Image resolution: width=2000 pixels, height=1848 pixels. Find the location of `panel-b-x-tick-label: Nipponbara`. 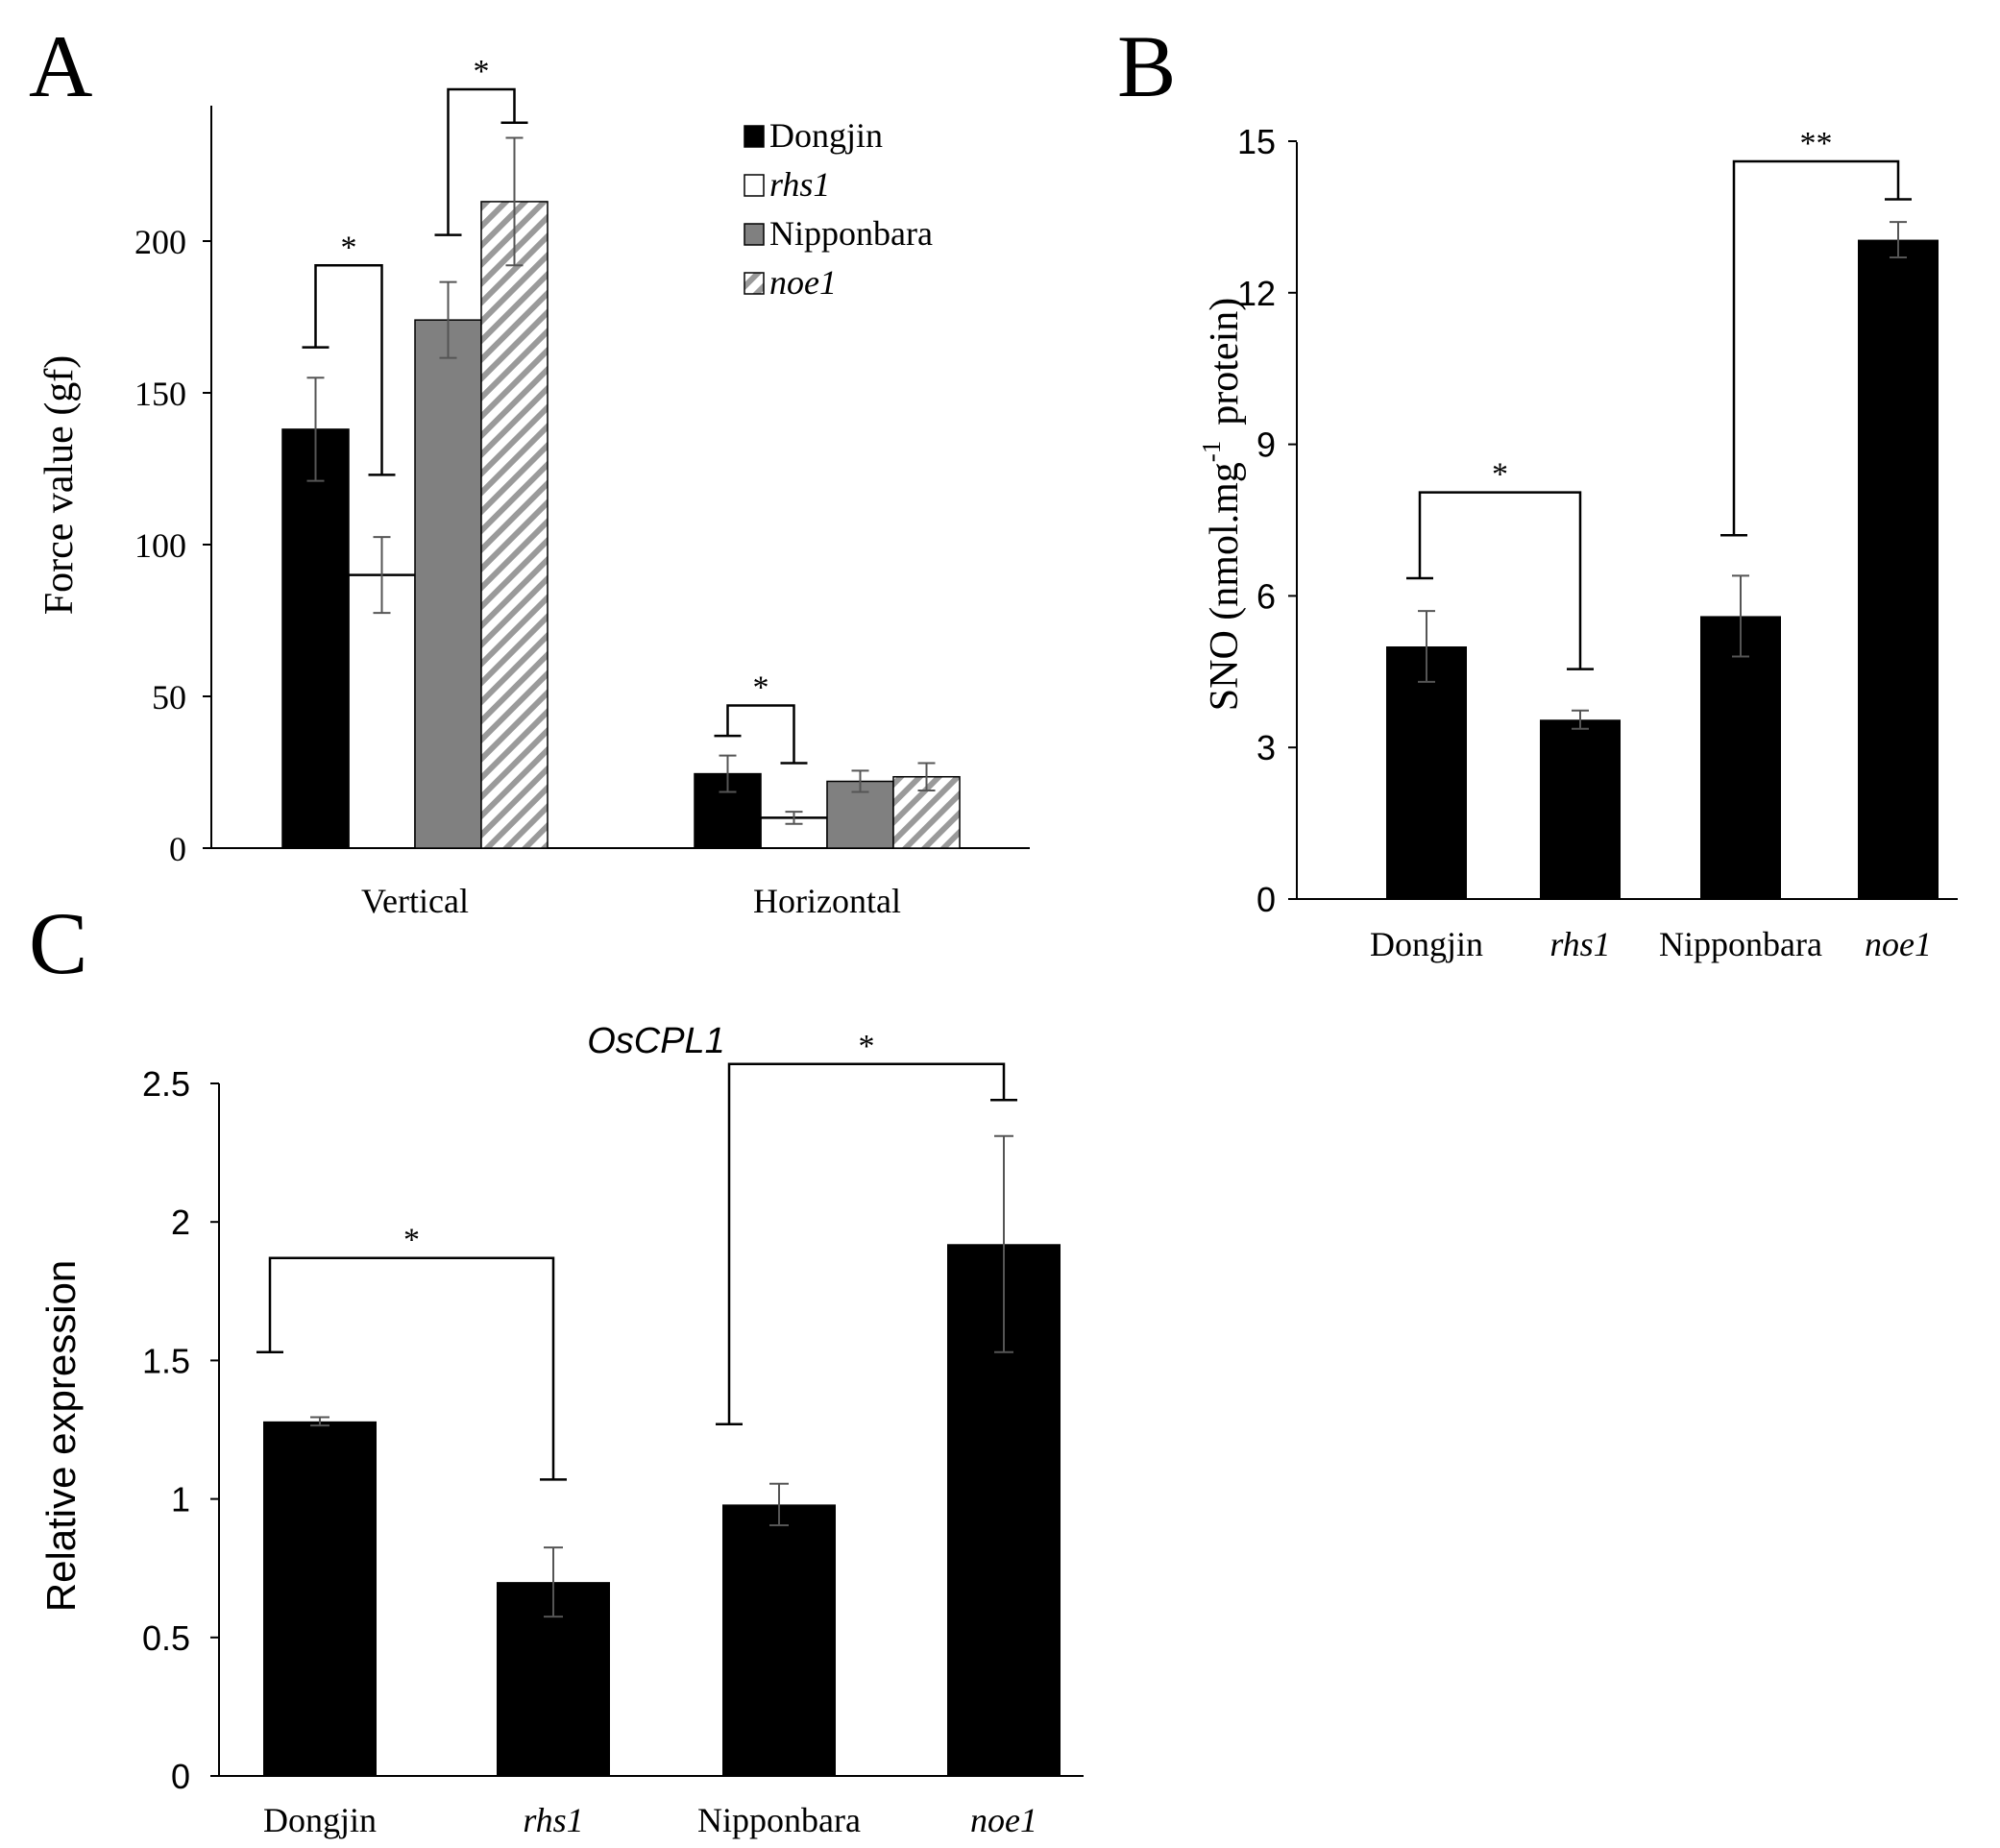

panel-b-x-tick-label: Nipponbara is located at coordinates (1740, 944).